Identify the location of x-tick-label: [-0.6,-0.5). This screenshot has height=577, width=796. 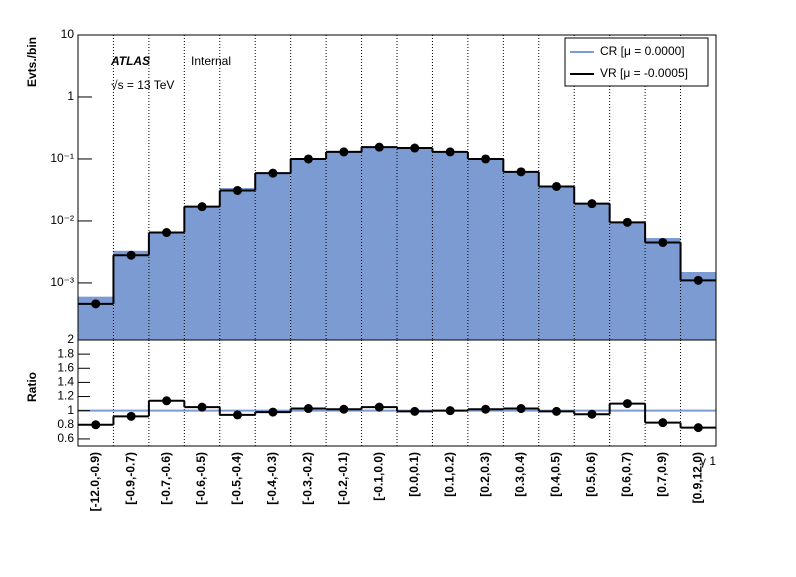
(201, 478).